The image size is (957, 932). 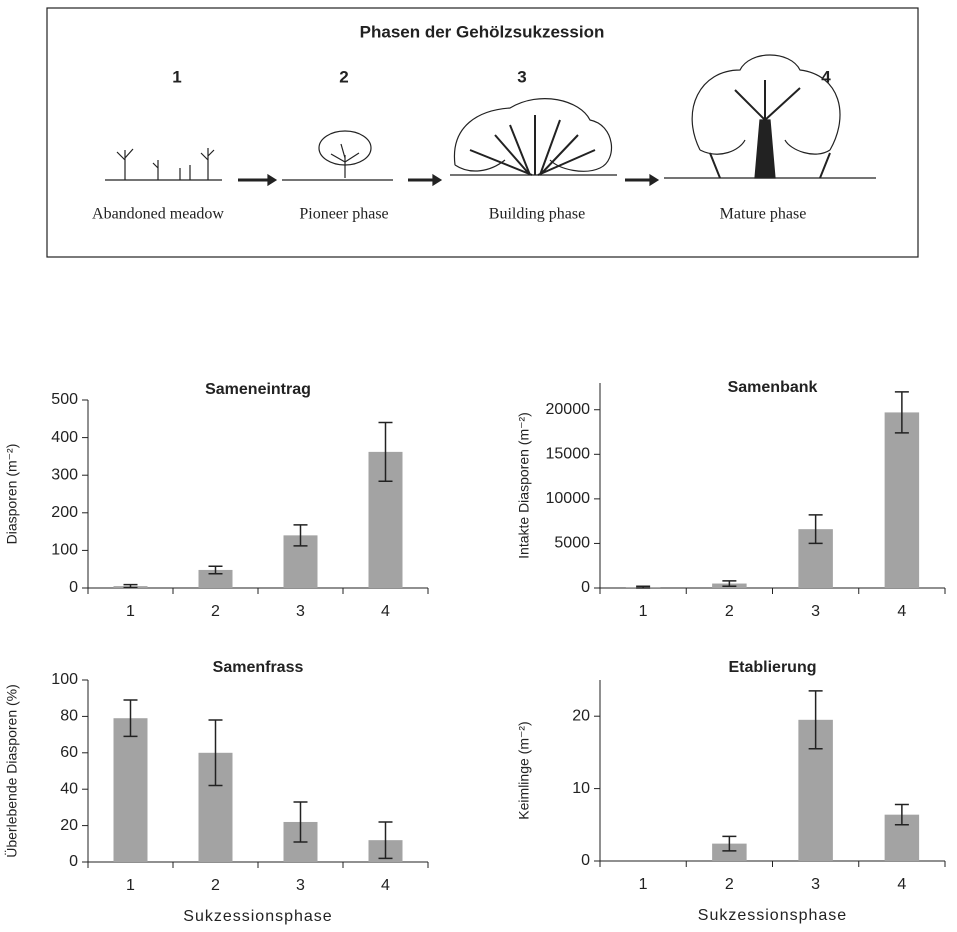 I want to click on y-tick-label: 10000, so click(x=568, y=498).